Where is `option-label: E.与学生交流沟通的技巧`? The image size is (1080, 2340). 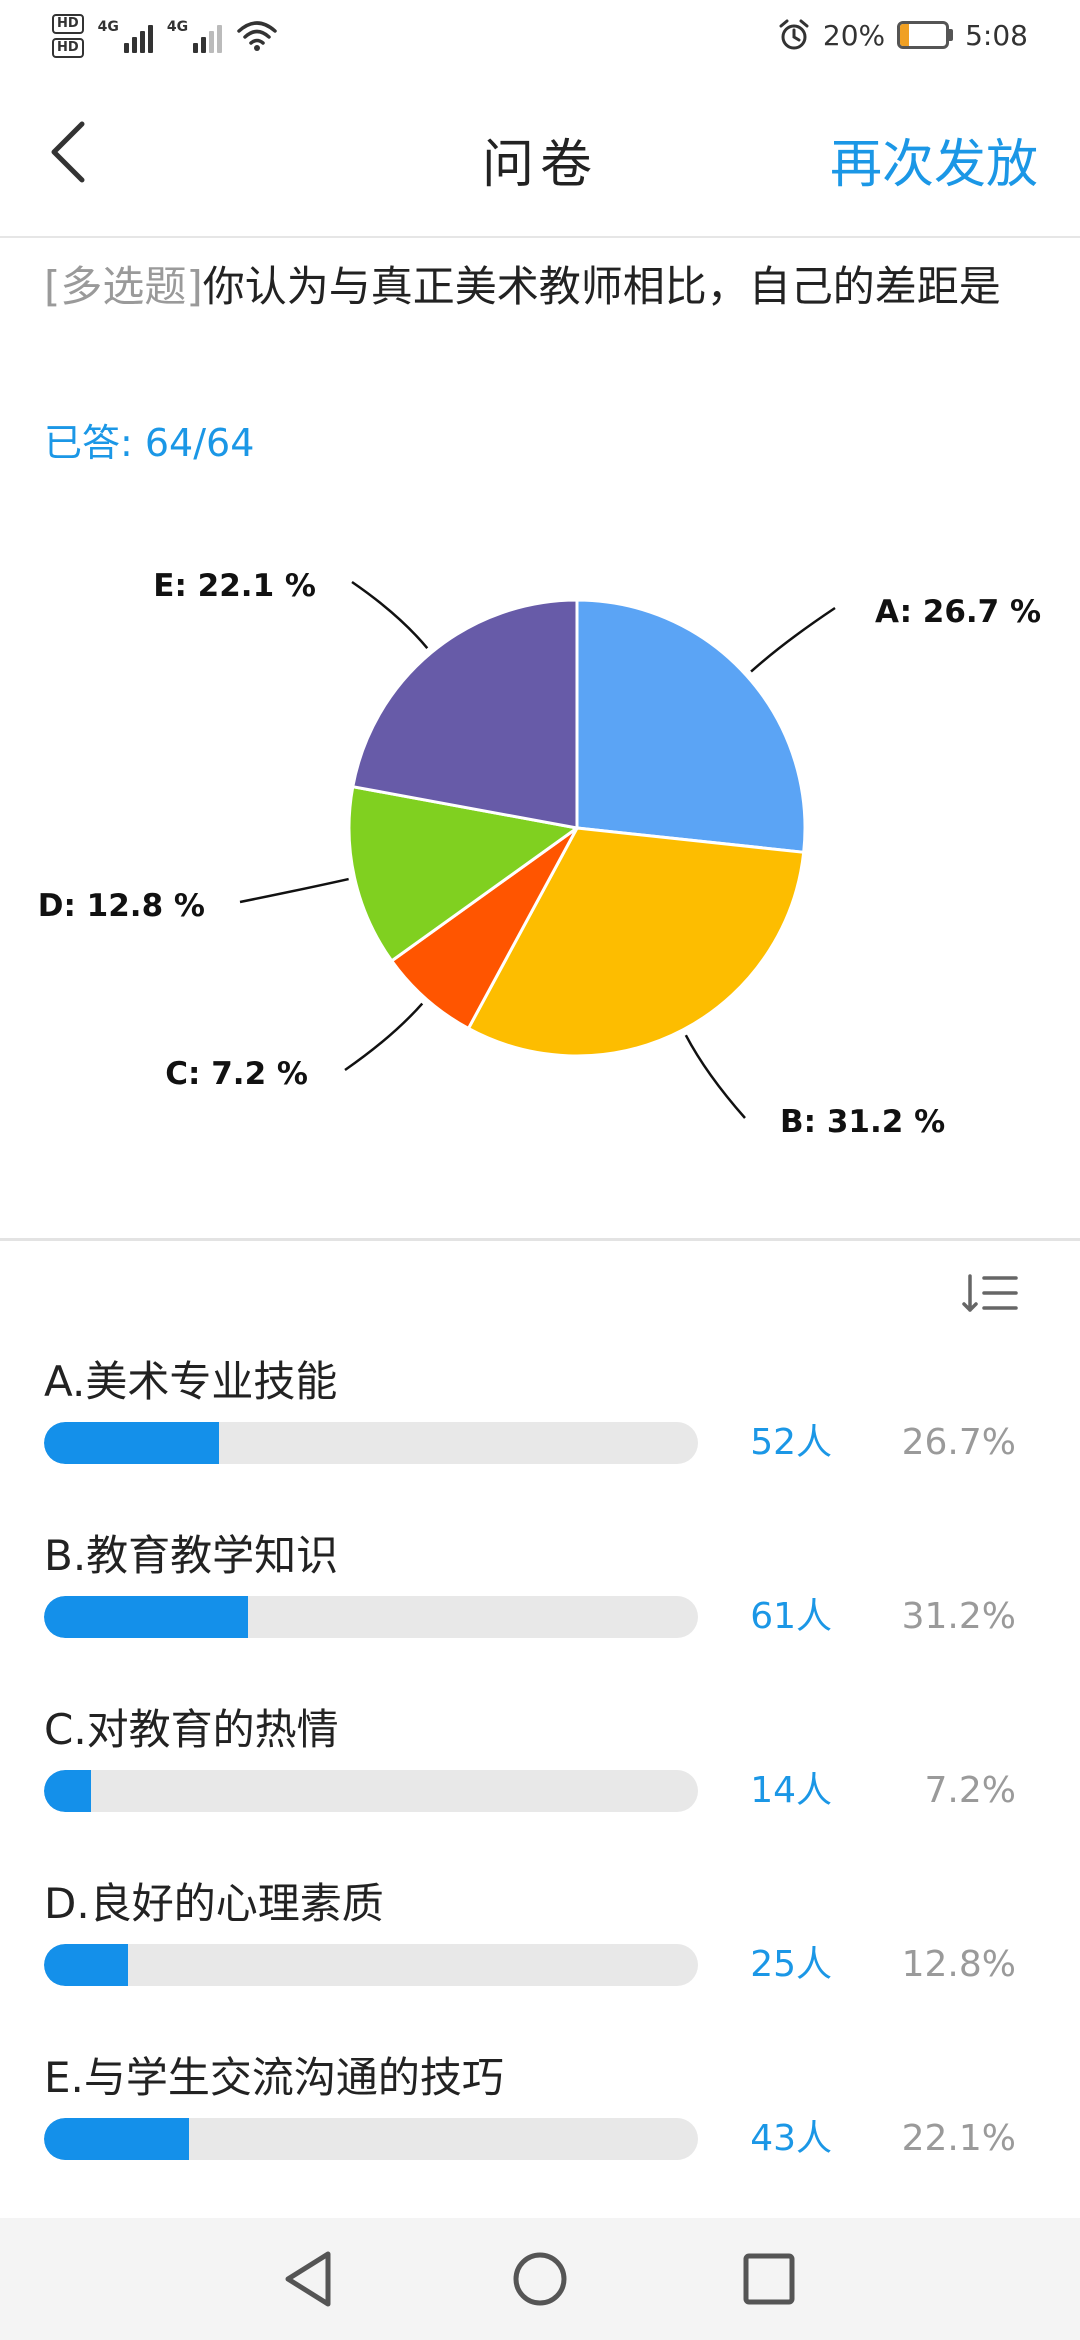
option-label: E.与学生交流沟通的技巧 is located at coordinates (274, 2077).